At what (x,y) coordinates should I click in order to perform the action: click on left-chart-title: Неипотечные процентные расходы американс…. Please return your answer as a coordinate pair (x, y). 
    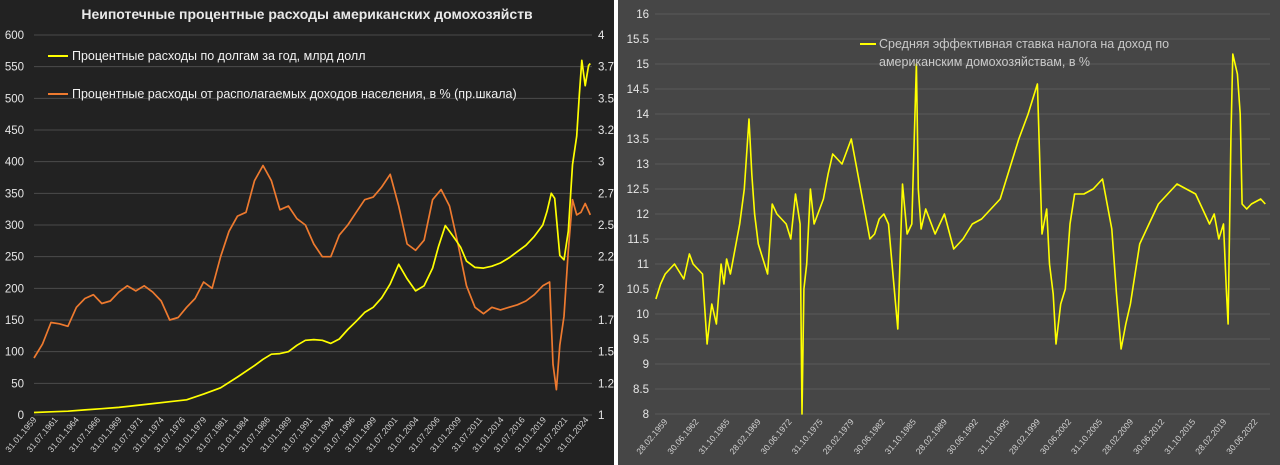
    Looking at the image, I should click on (307, 14).